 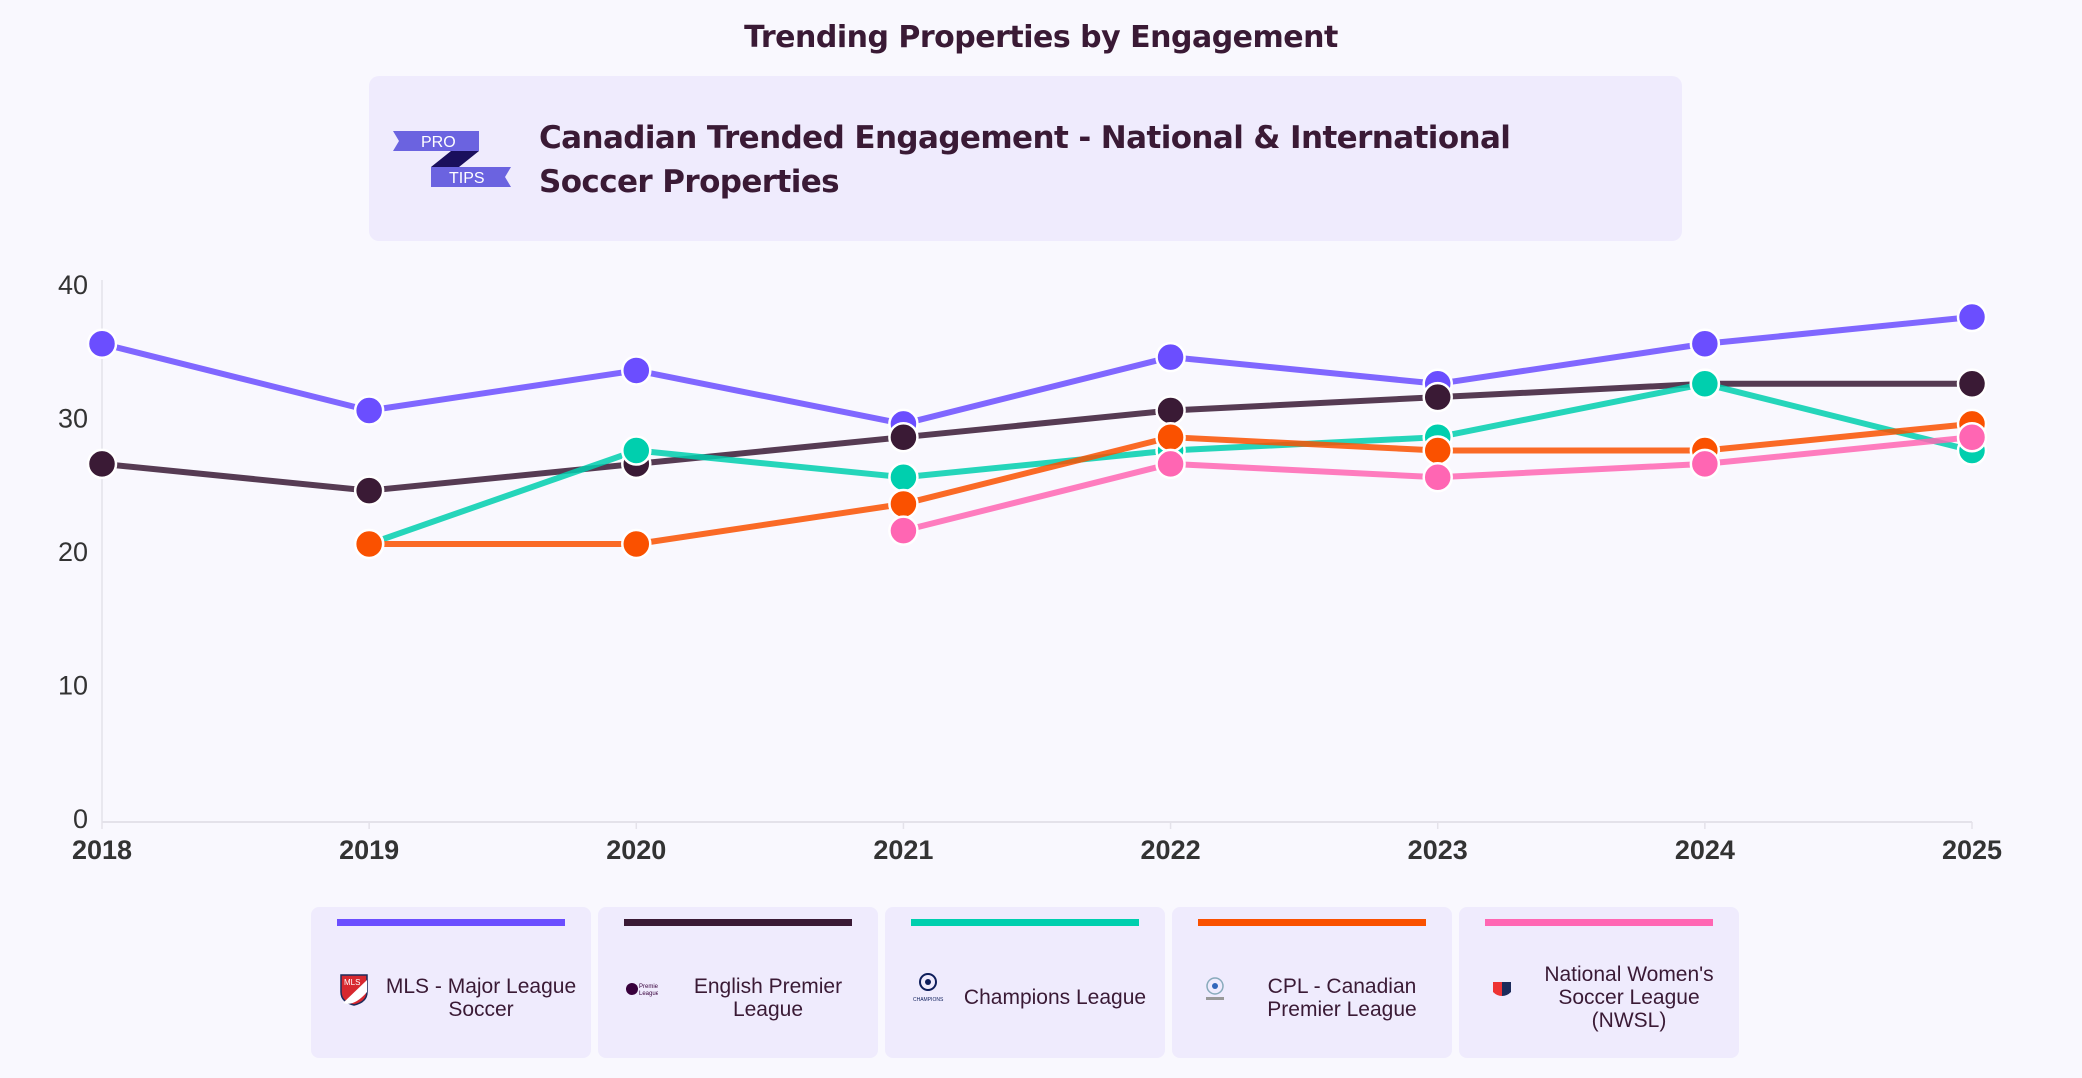 What do you see at coordinates (352, 982) in the screenshot?
I see `svg-text: MLS` at bounding box center [352, 982].